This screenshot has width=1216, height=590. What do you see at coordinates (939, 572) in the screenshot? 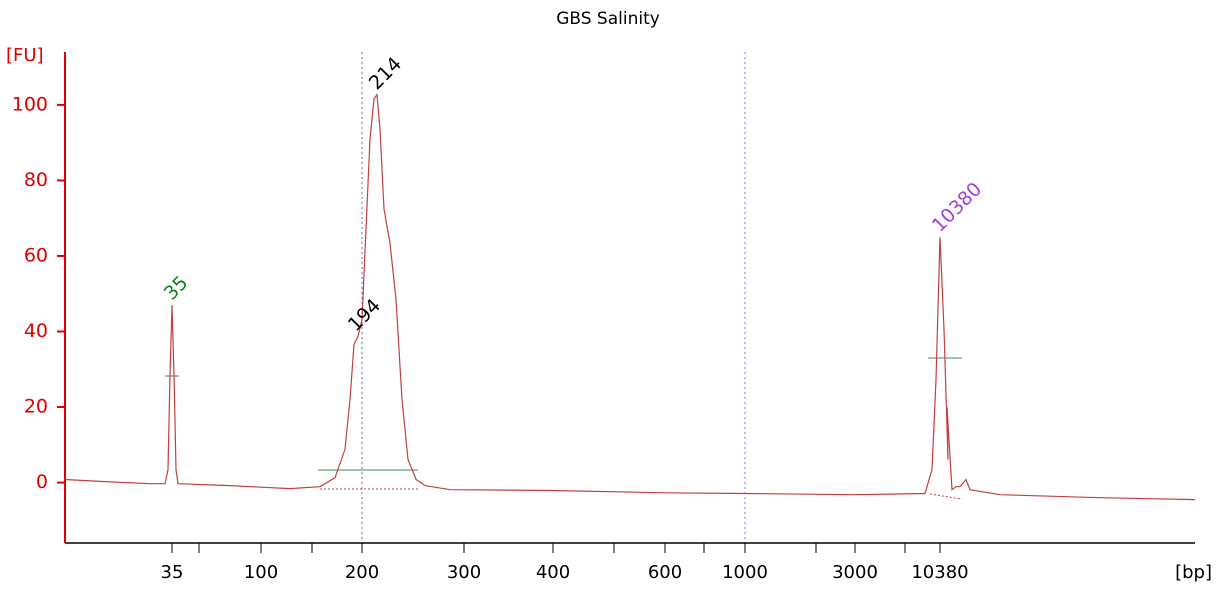
I see `x-tick-label: 10380` at bounding box center [939, 572].